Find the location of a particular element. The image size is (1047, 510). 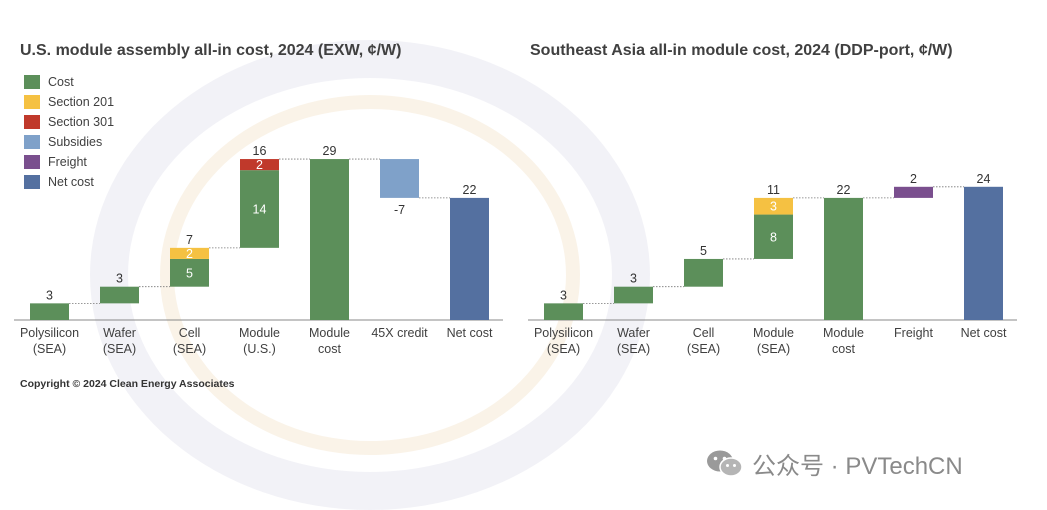

bar-value-label: 2 is located at coordinates (913, 179).